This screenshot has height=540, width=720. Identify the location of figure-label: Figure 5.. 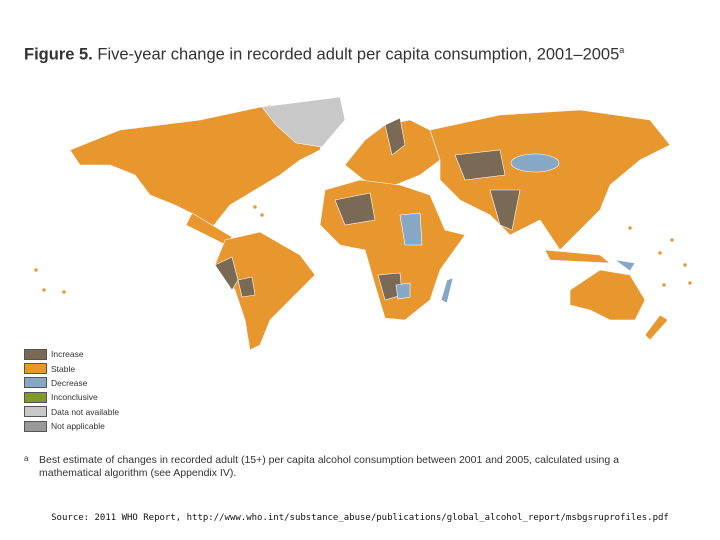
(58, 54).